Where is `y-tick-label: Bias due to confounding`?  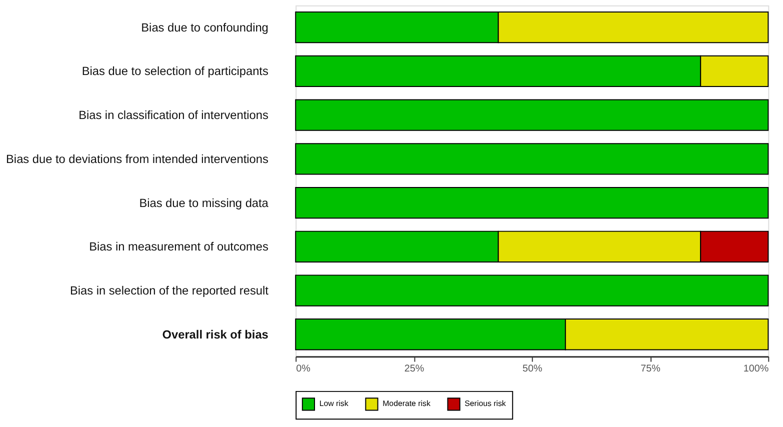 y-tick-label: Bias due to confounding is located at coordinates (204, 27).